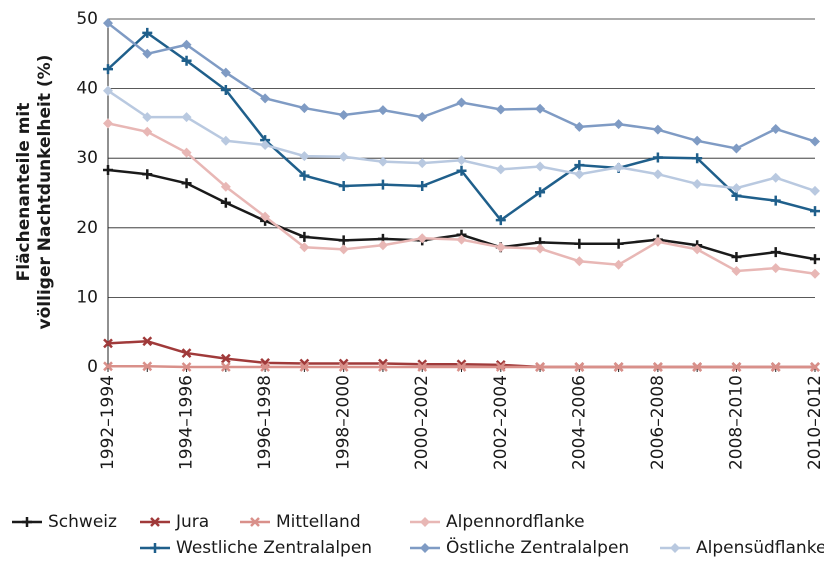 The height and width of the screenshot is (566, 824). Describe the element at coordinates (760, 548) in the screenshot. I see `legend-label: Alpensüdflanke` at that location.